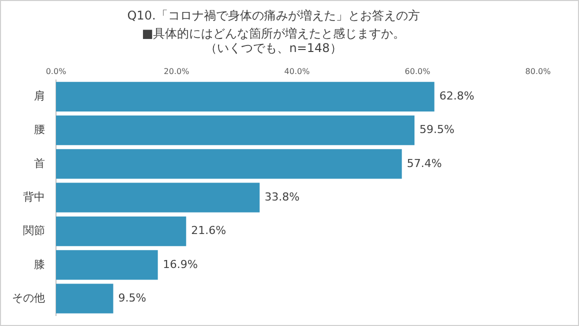  What do you see at coordinates (208, 231) in the screenshot?
I see `data-label: 21.6%` at bounding box center [208, 231].